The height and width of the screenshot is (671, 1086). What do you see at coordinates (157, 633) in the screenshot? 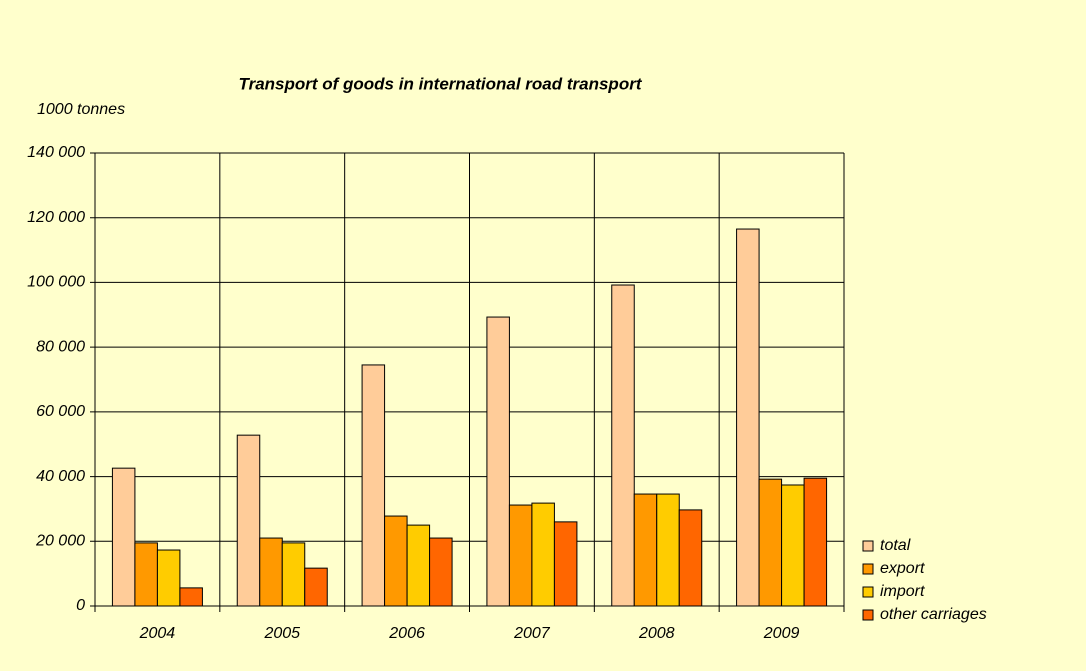
I see `x-tick-label: 2004` at bounding box center [157, 633].